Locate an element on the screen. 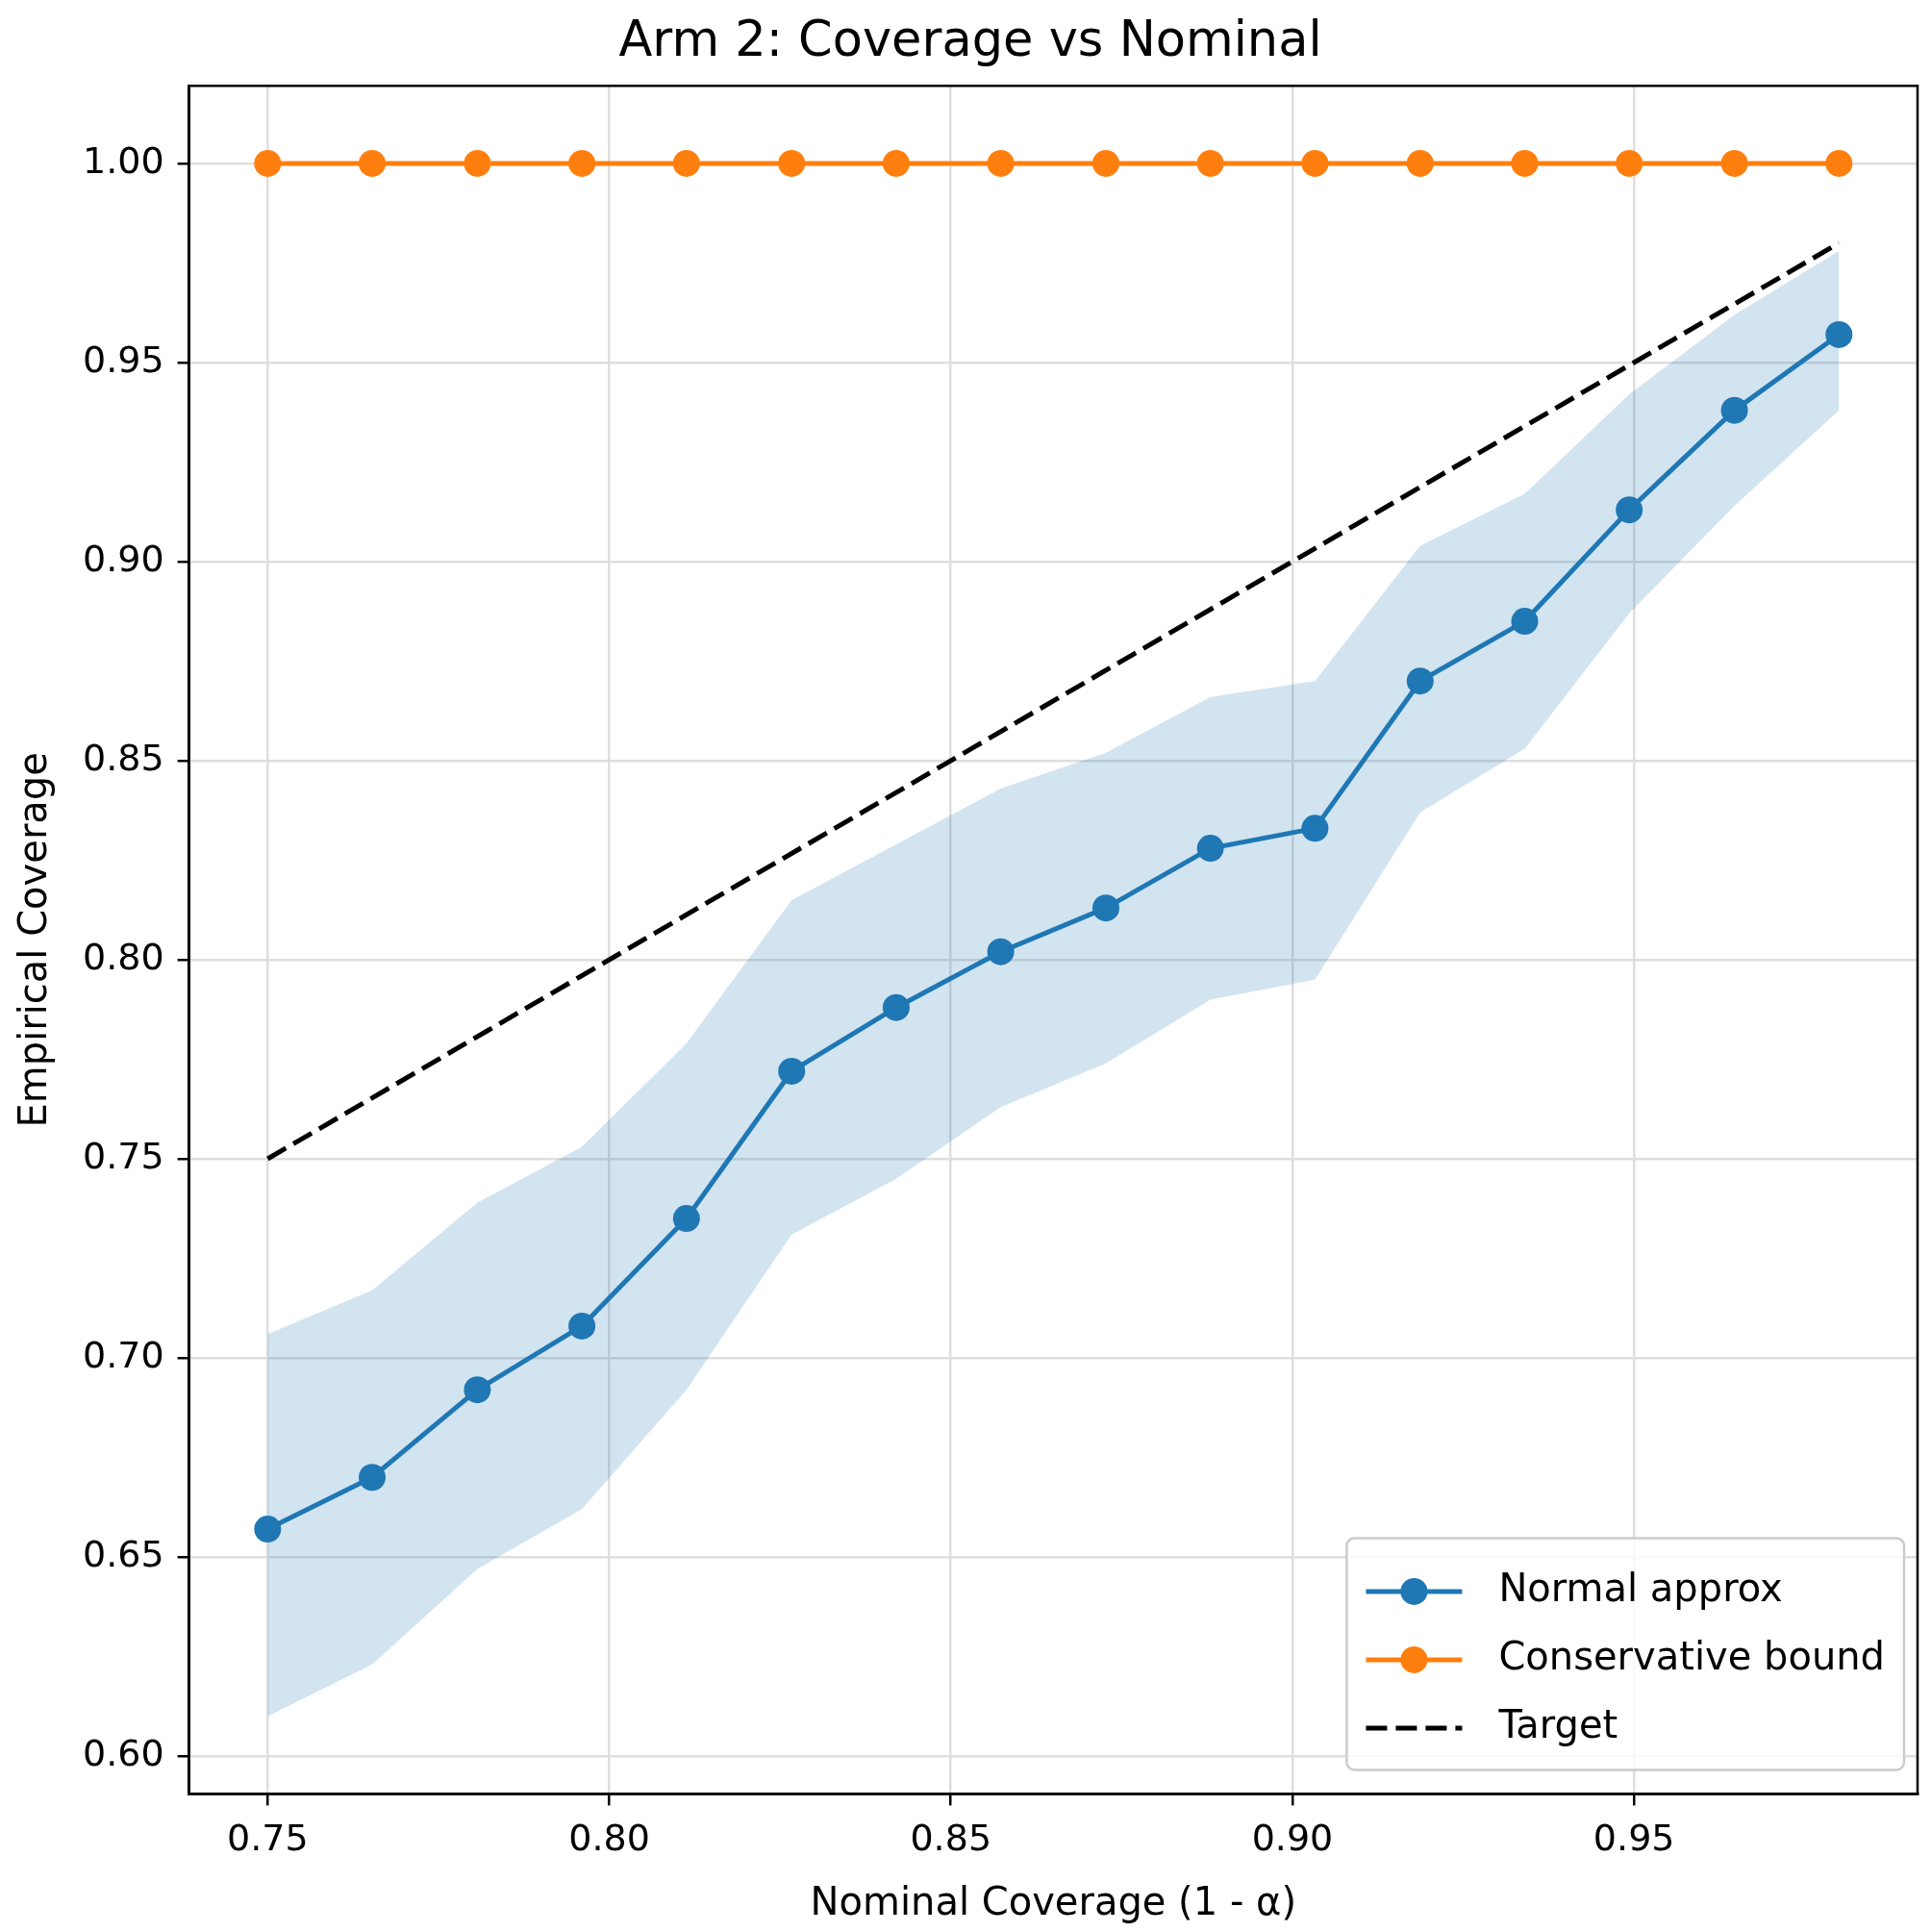 The image size is (1931, 1932). x-tick-label: 0.95 is located at coordinates (1633, 1838).